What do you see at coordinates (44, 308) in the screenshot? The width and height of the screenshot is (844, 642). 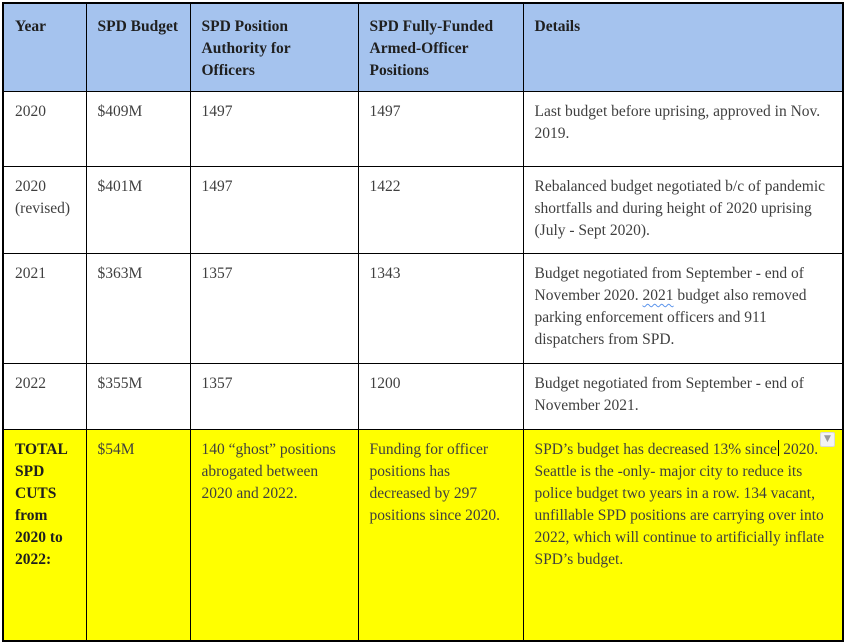 I see `cell-year: 2021` at bounding box center [44, 308].